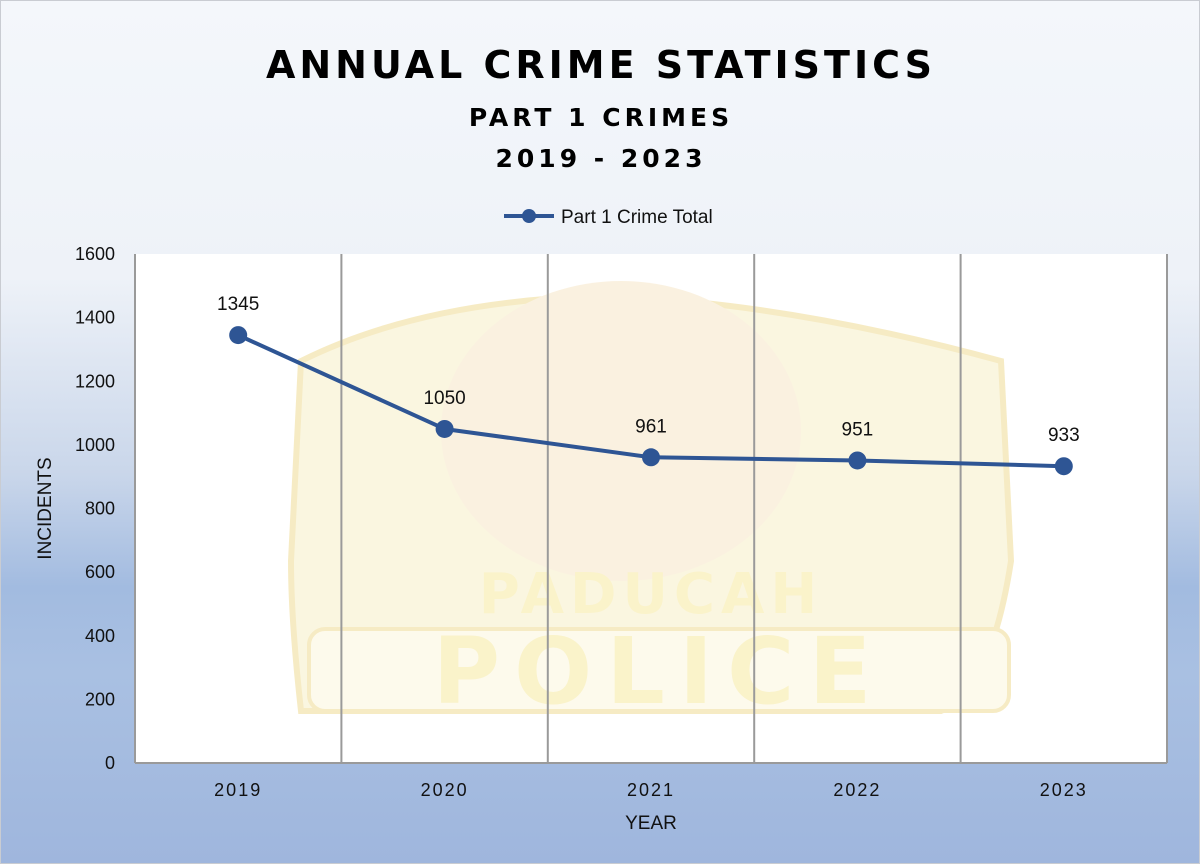 The image size is (1200, 865). What do you see at coordinates (95, 254) in the screenshot?
I see `y-tick-label: 1600` at bounding box center [95, 254].